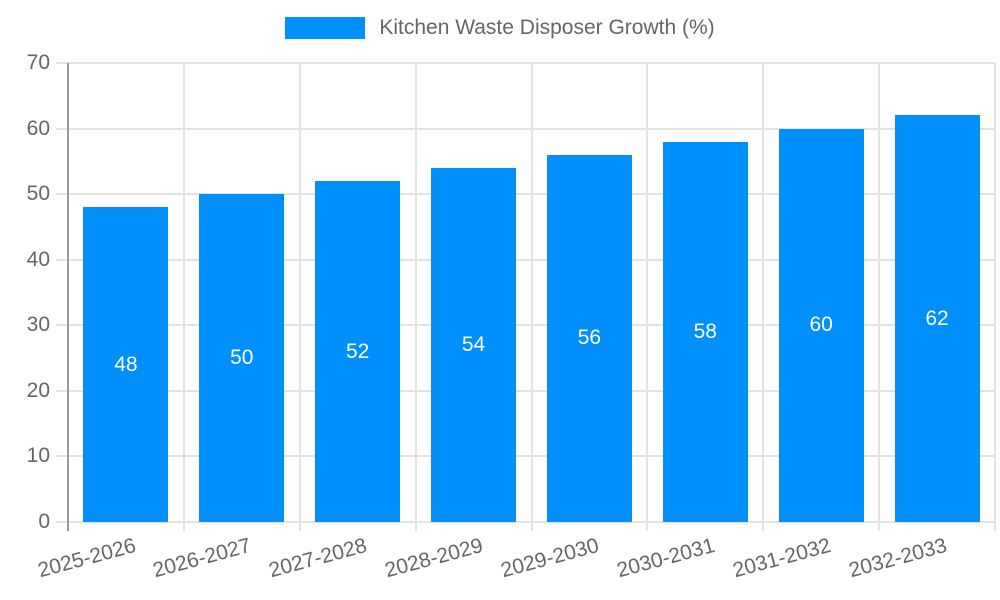 The image size is (1000, 600). I want to click on y-tick-label: 20, so click(38, 390).